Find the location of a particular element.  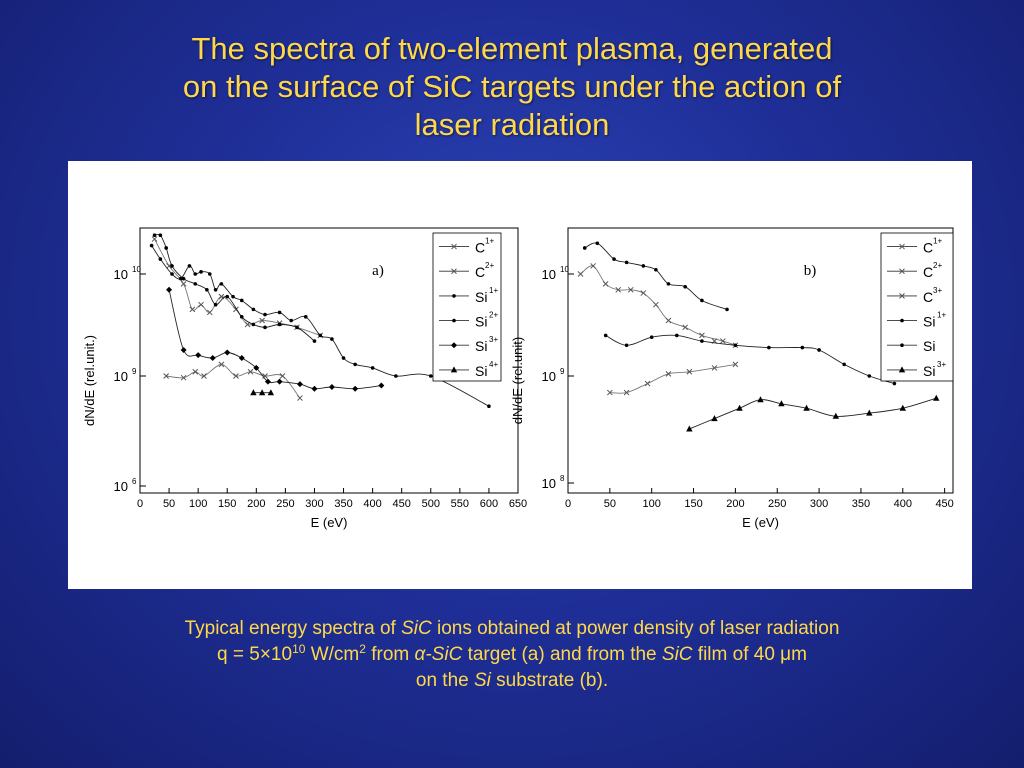

caption-text: film of 40 μm is located at coordinates (749, 654).